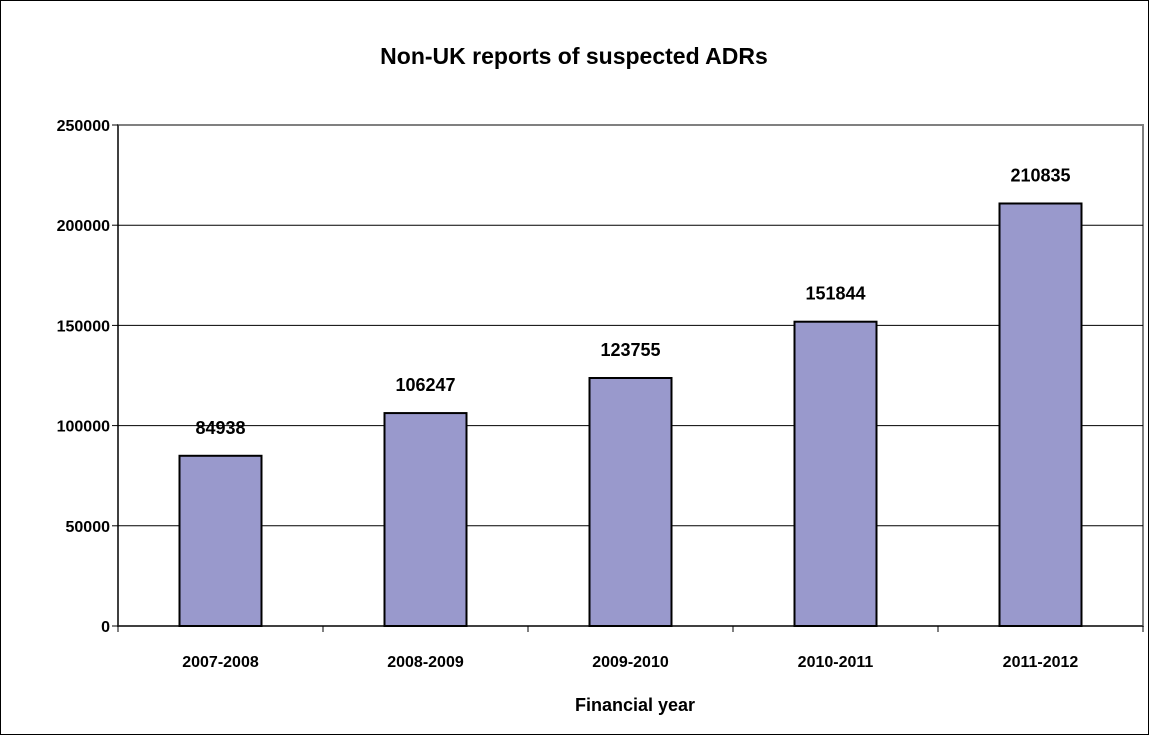  What do you see at coordinates (1040, 175) in the screenshot?
I see `data-label: 210835` at bounding box center [1040, 175].